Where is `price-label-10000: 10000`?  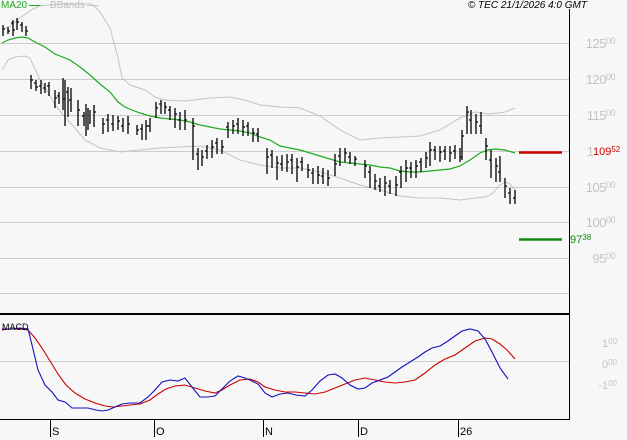
price-label-10000: 10000 is located at coordinates (600, 222).